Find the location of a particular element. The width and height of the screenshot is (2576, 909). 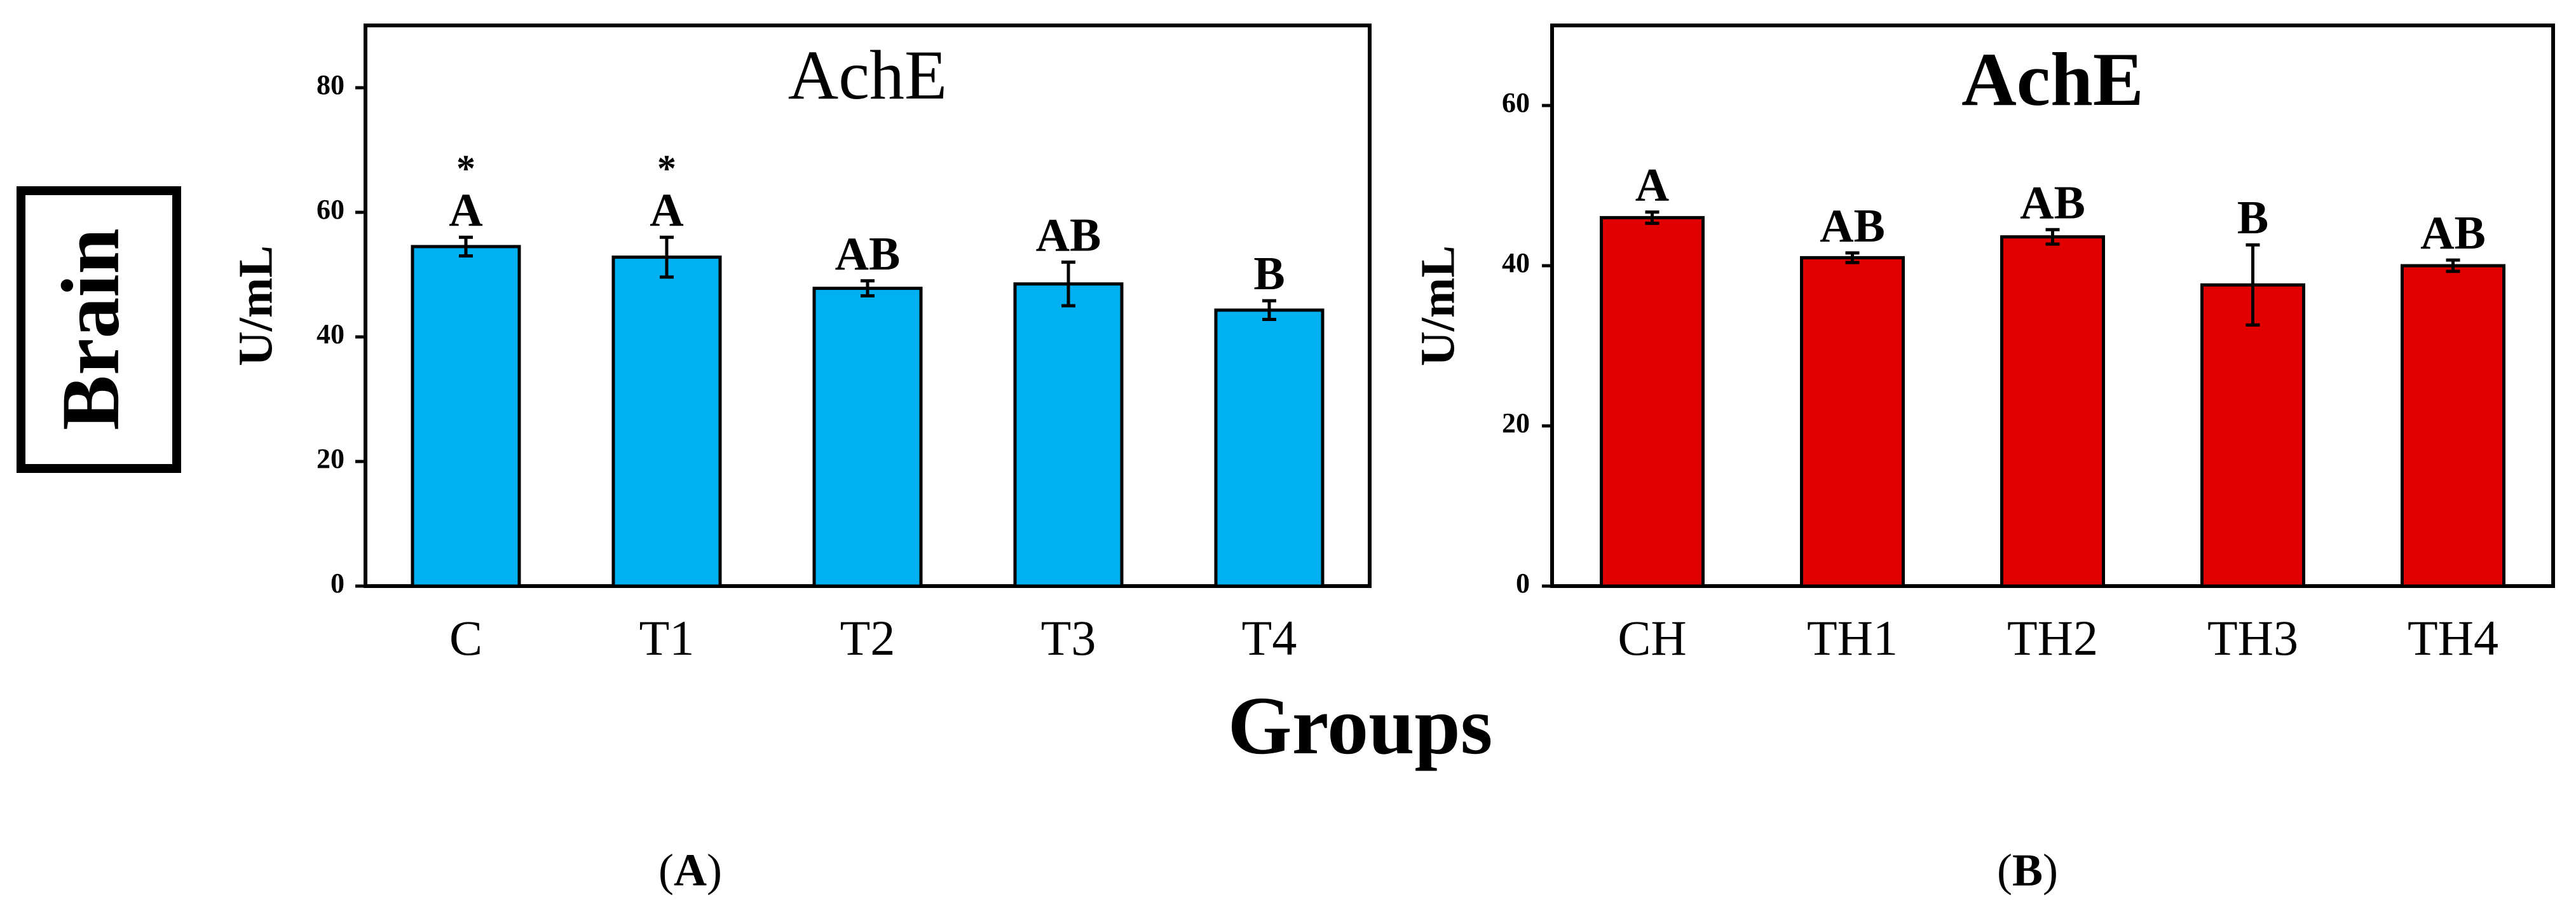

x-tick-label: TH4 is located at coordinates (2453, 638).